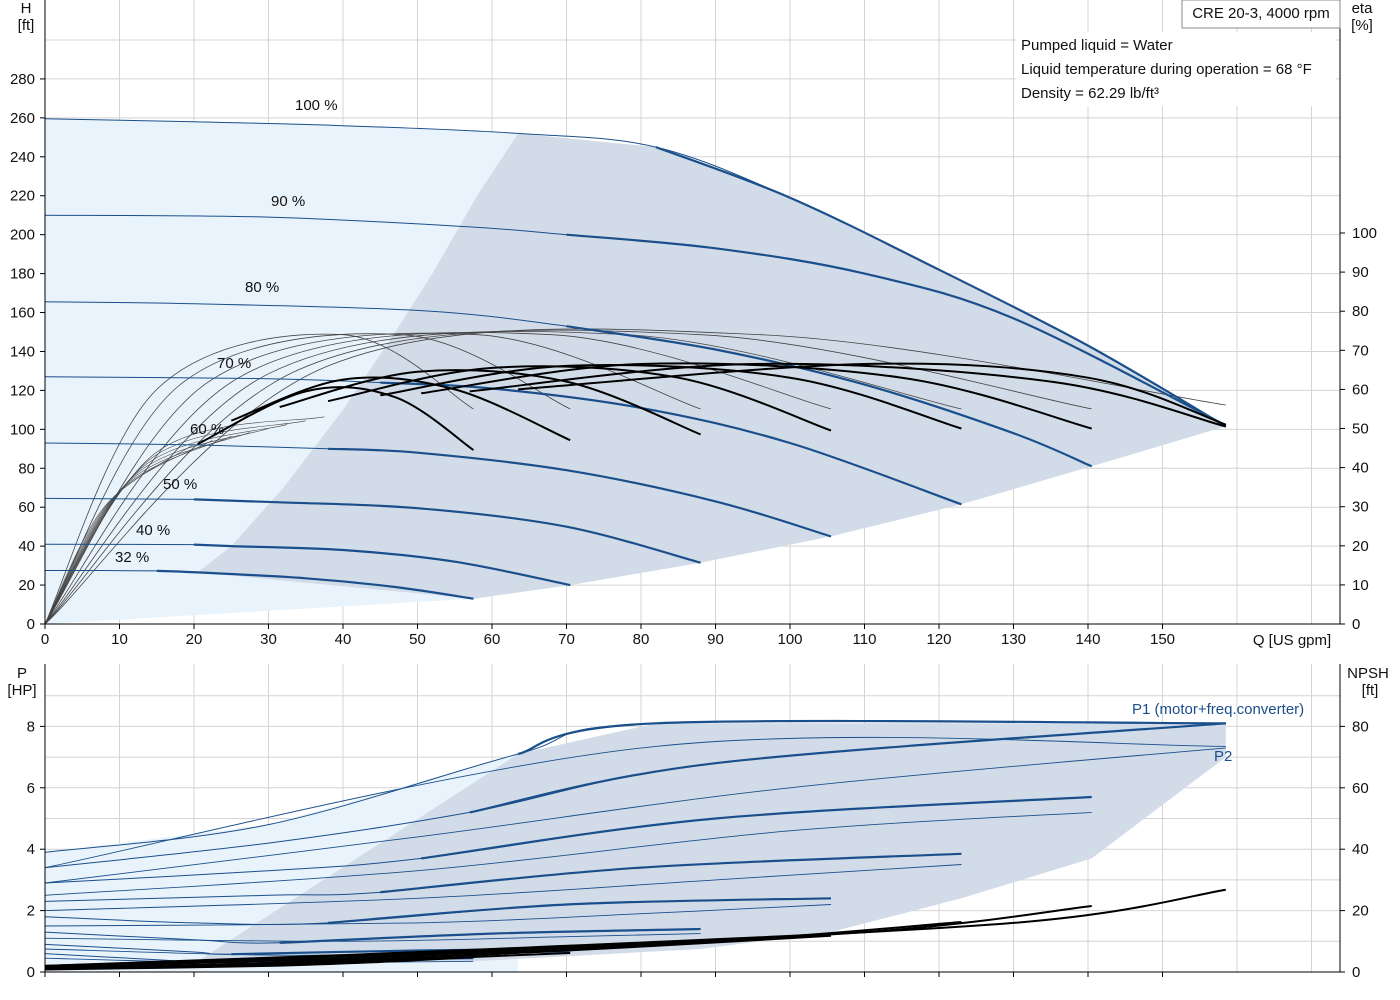  What do you see at coordinates (234, 363) in the screenshot?
I see `speed-label-3: 70 %` at bounding box center [234, 363].